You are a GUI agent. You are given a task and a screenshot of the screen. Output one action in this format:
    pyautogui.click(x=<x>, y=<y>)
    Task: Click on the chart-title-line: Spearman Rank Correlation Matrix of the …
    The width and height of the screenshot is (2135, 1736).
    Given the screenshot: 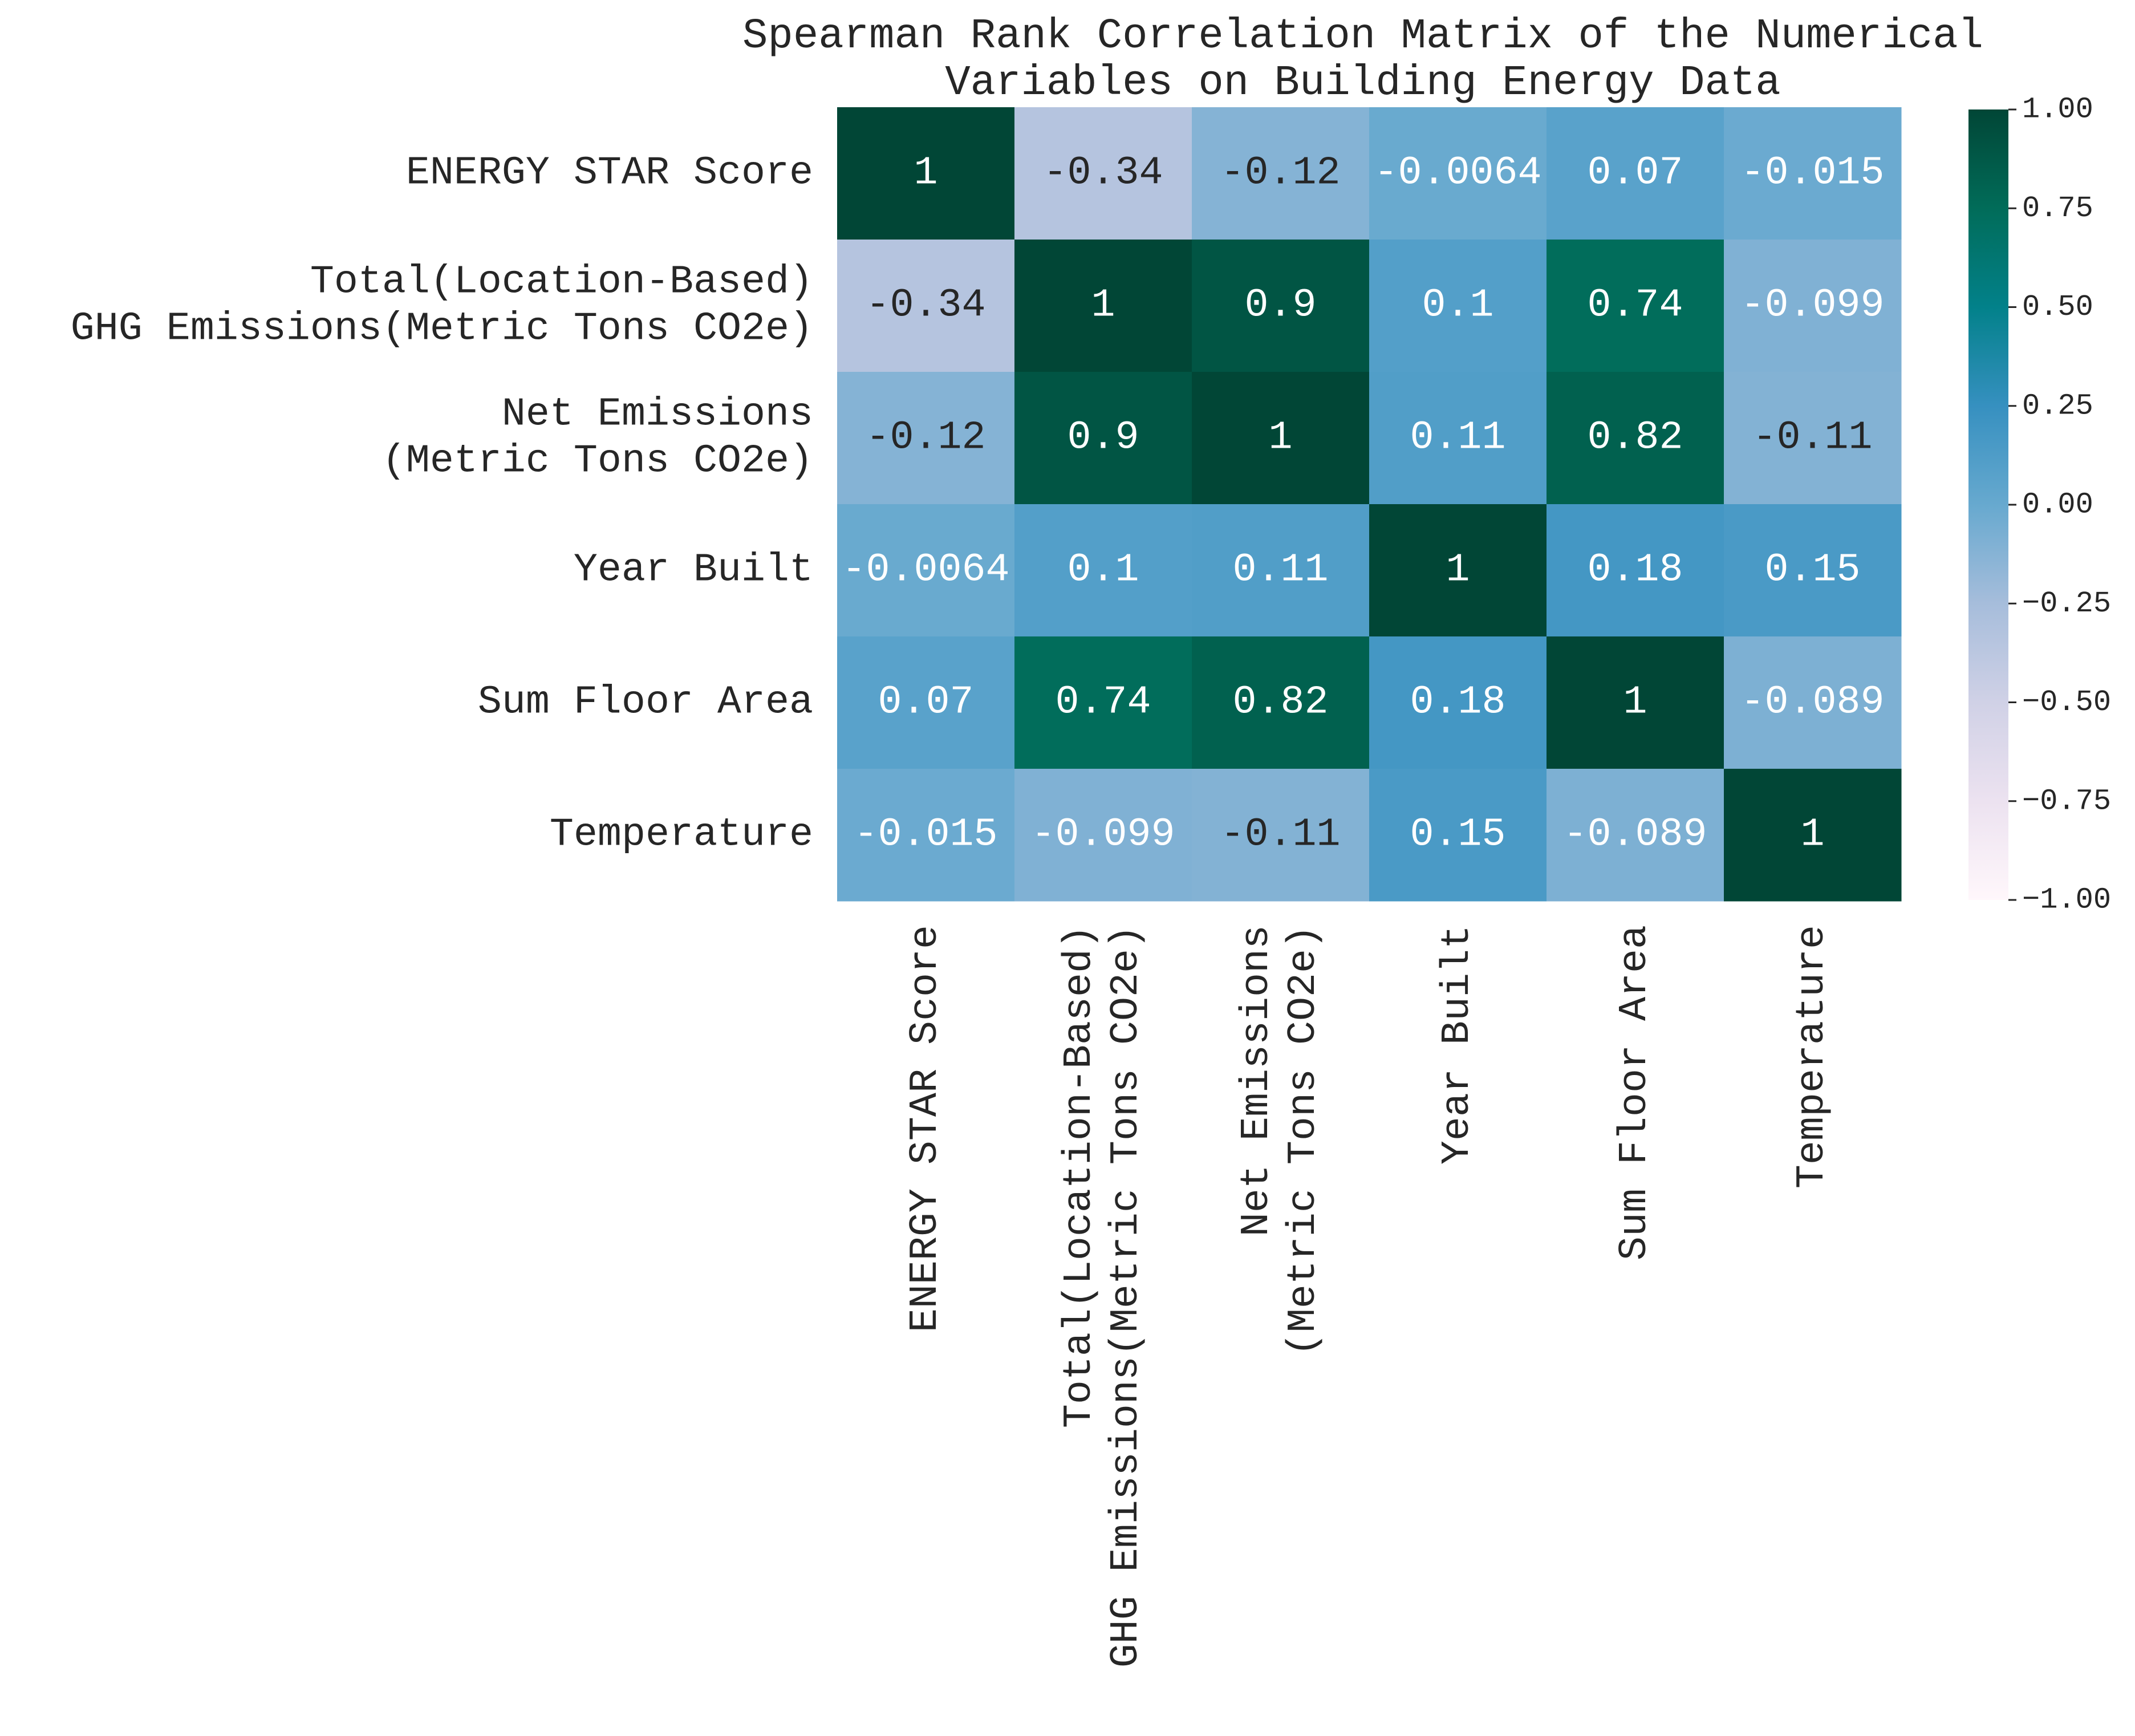 What is the action you would take?
    pyautogui.click(x=1362, y=36)
    